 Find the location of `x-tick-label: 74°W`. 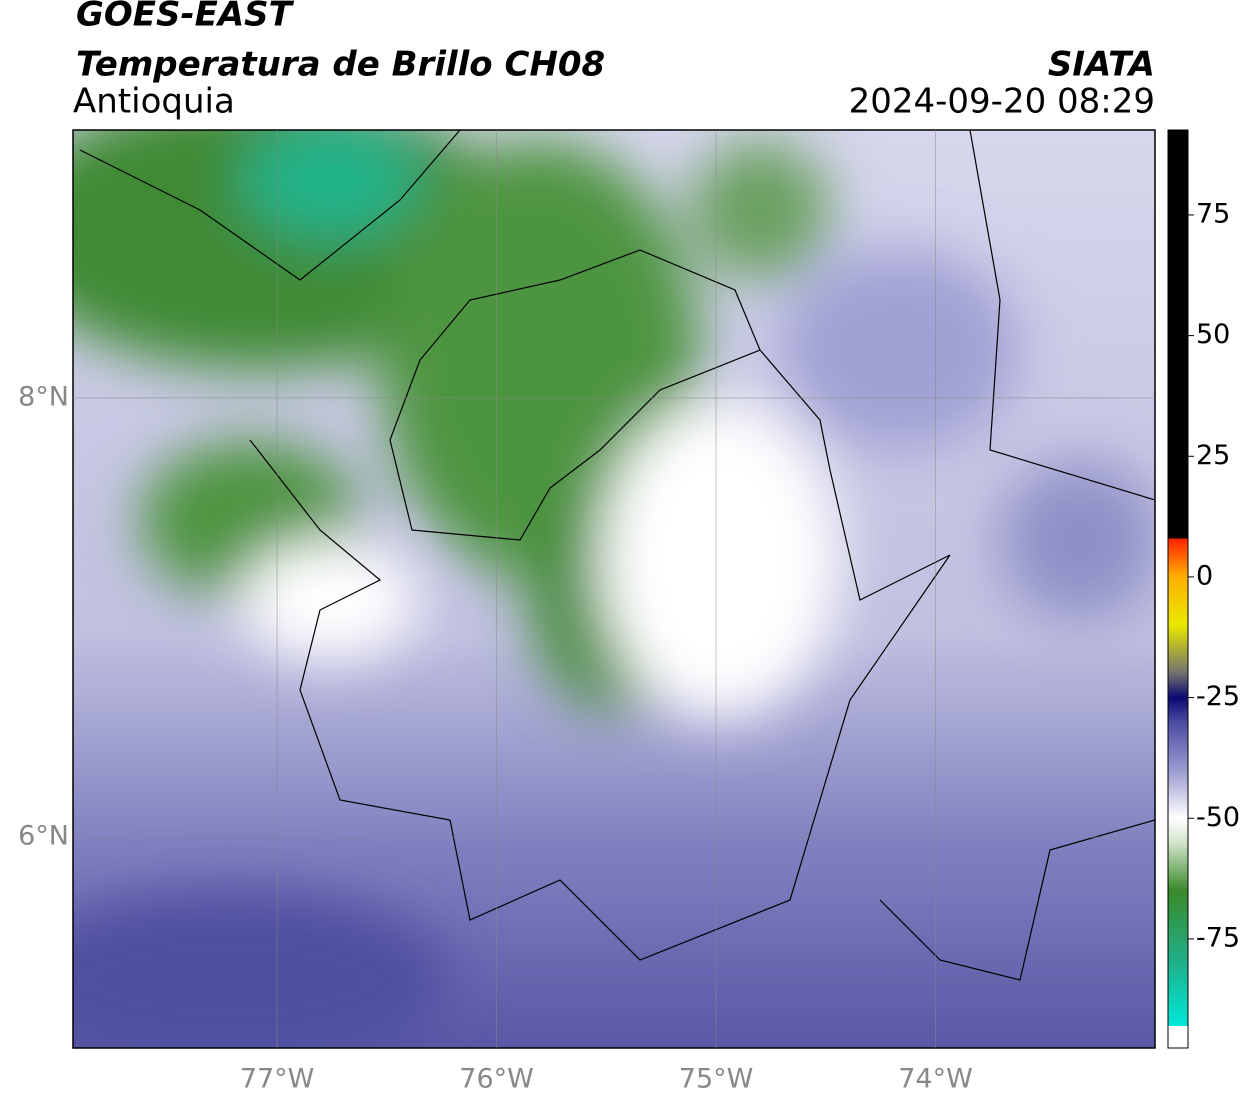

x-tick-label: 74°W is located at coordinates (935, 1079).